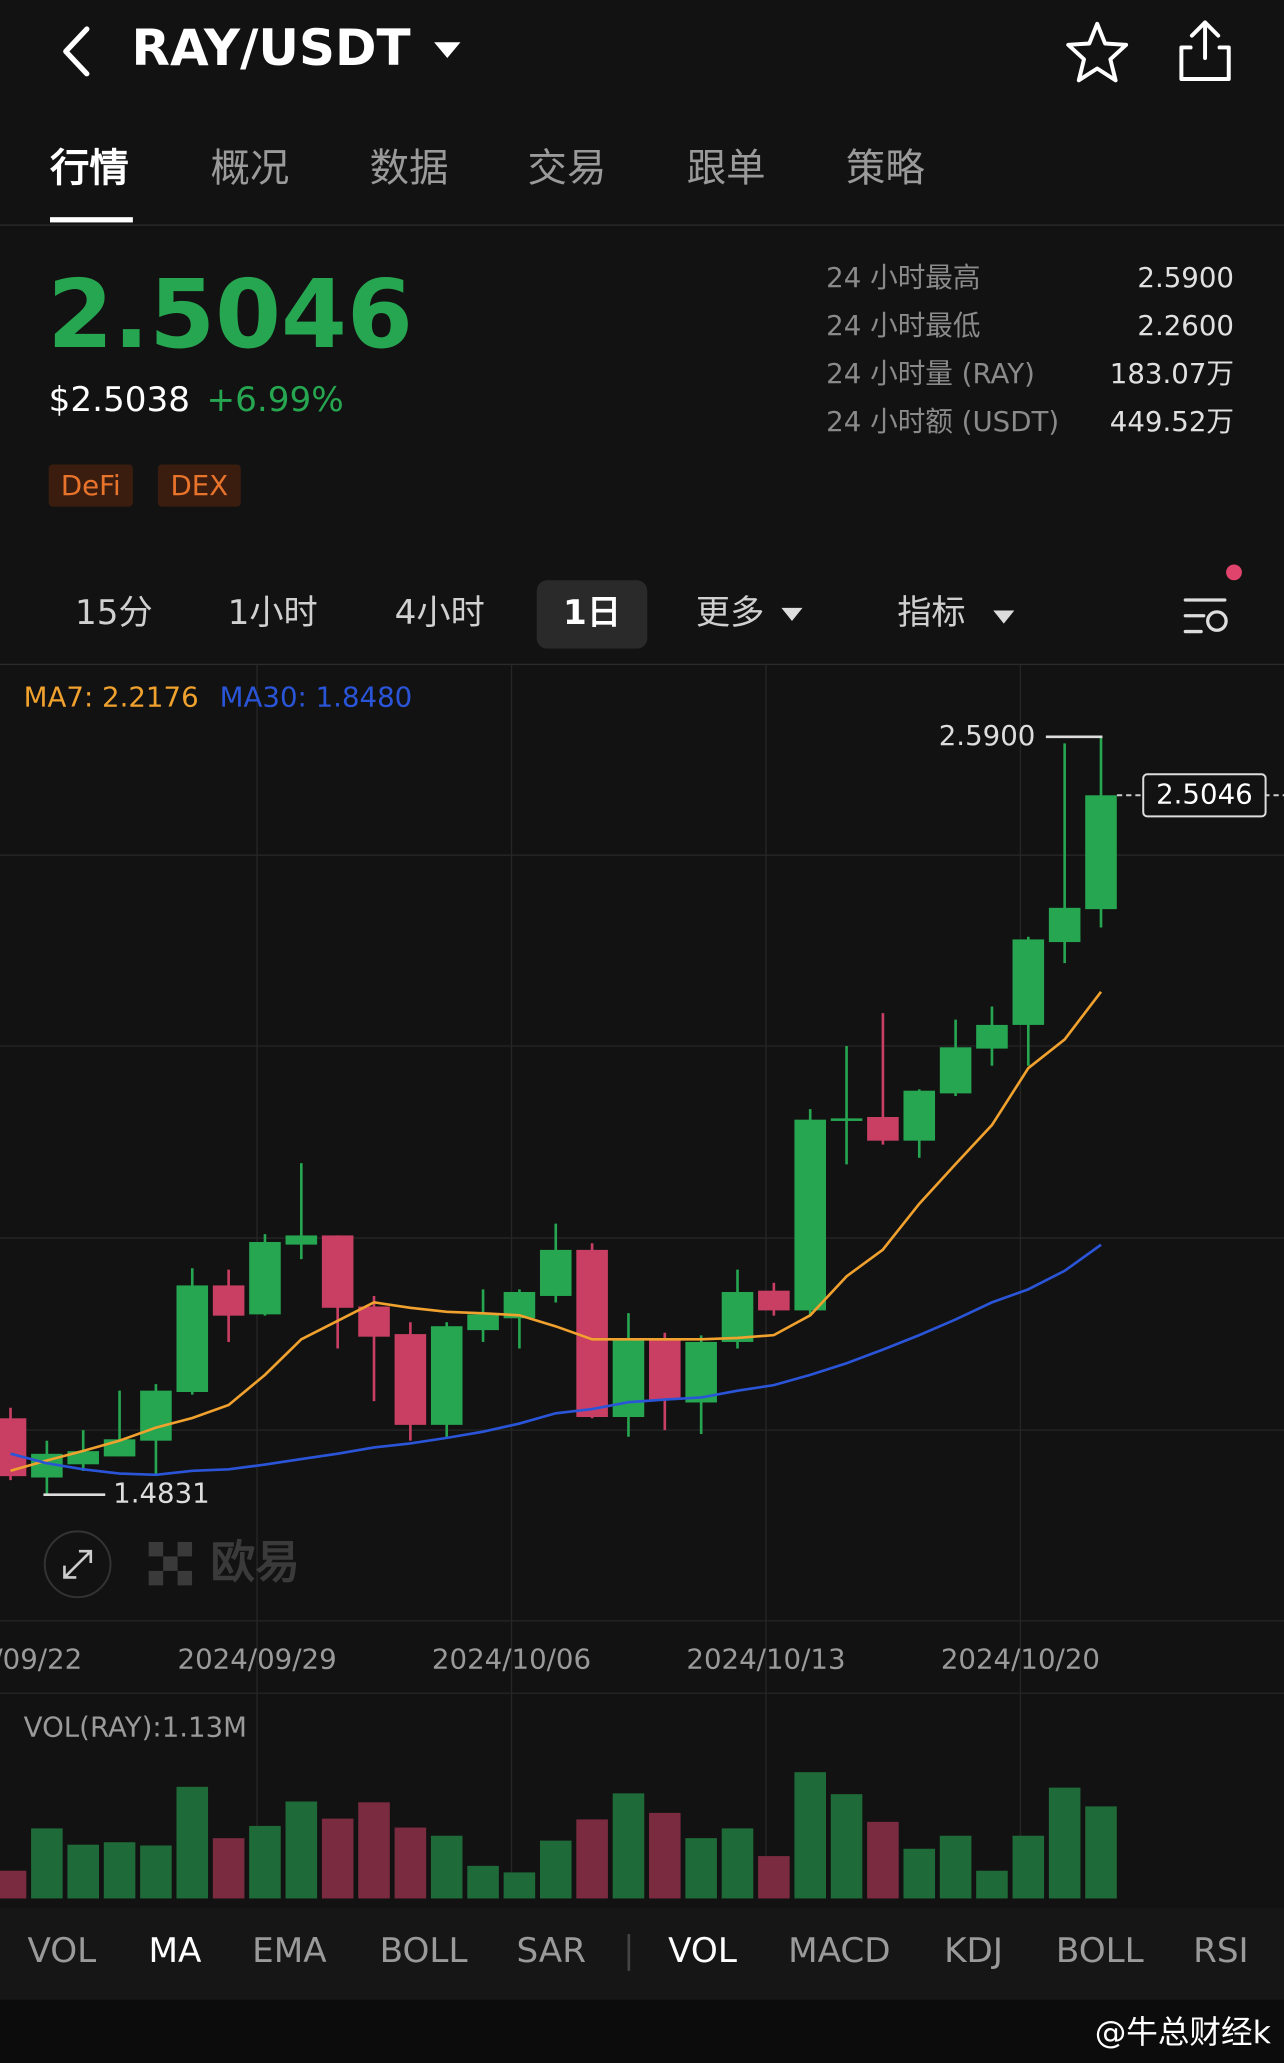  I want to click on tab: 交易, so click(567, 169).